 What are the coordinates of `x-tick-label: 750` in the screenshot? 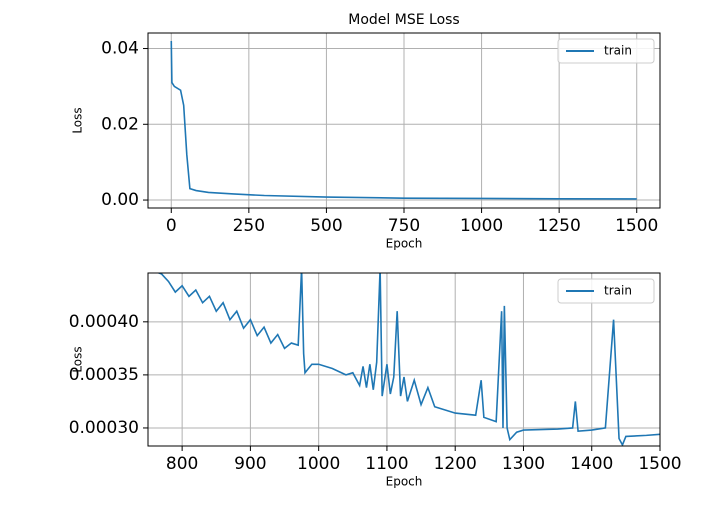 It's located at (404, 226).